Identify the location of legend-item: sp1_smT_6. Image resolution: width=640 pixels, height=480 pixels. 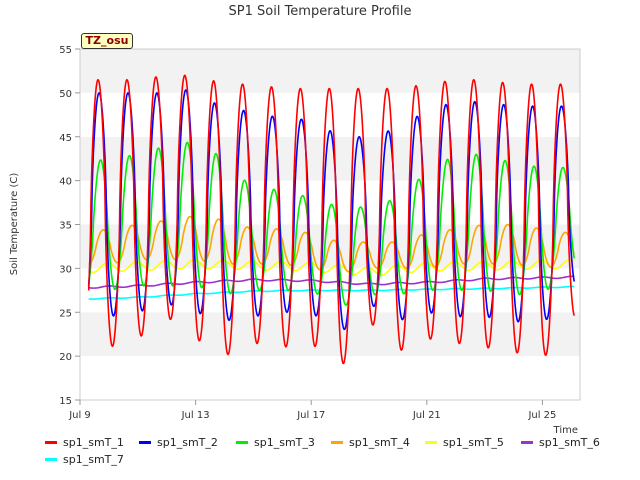
(560, 442).